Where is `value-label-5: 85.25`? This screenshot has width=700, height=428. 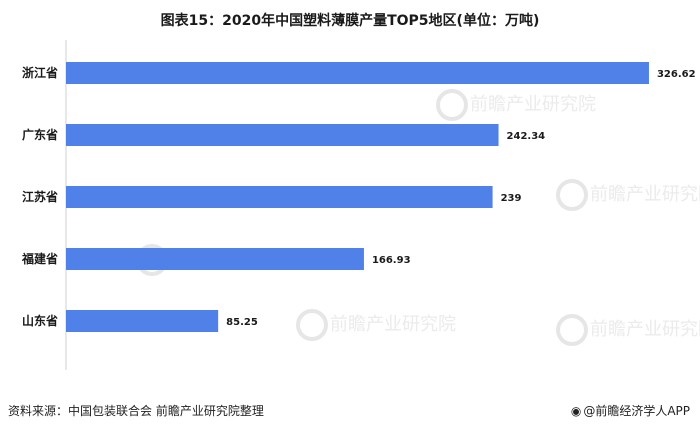 value-label-5: 85.25 is located at coordinates (242, 322).